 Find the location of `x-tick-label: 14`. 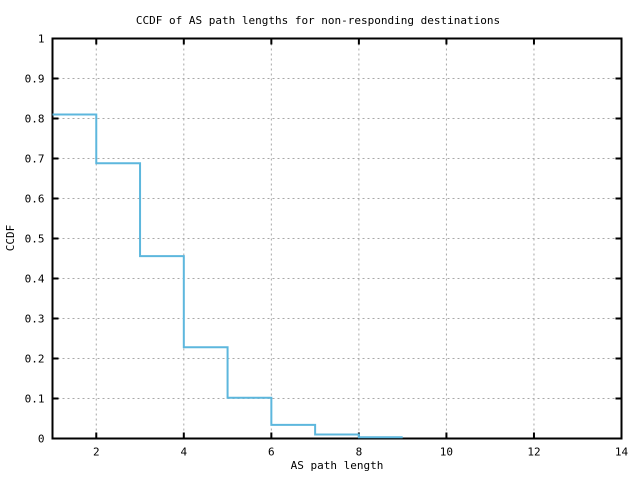

x-tick-label: 14 is located at coordinates (622, 452).